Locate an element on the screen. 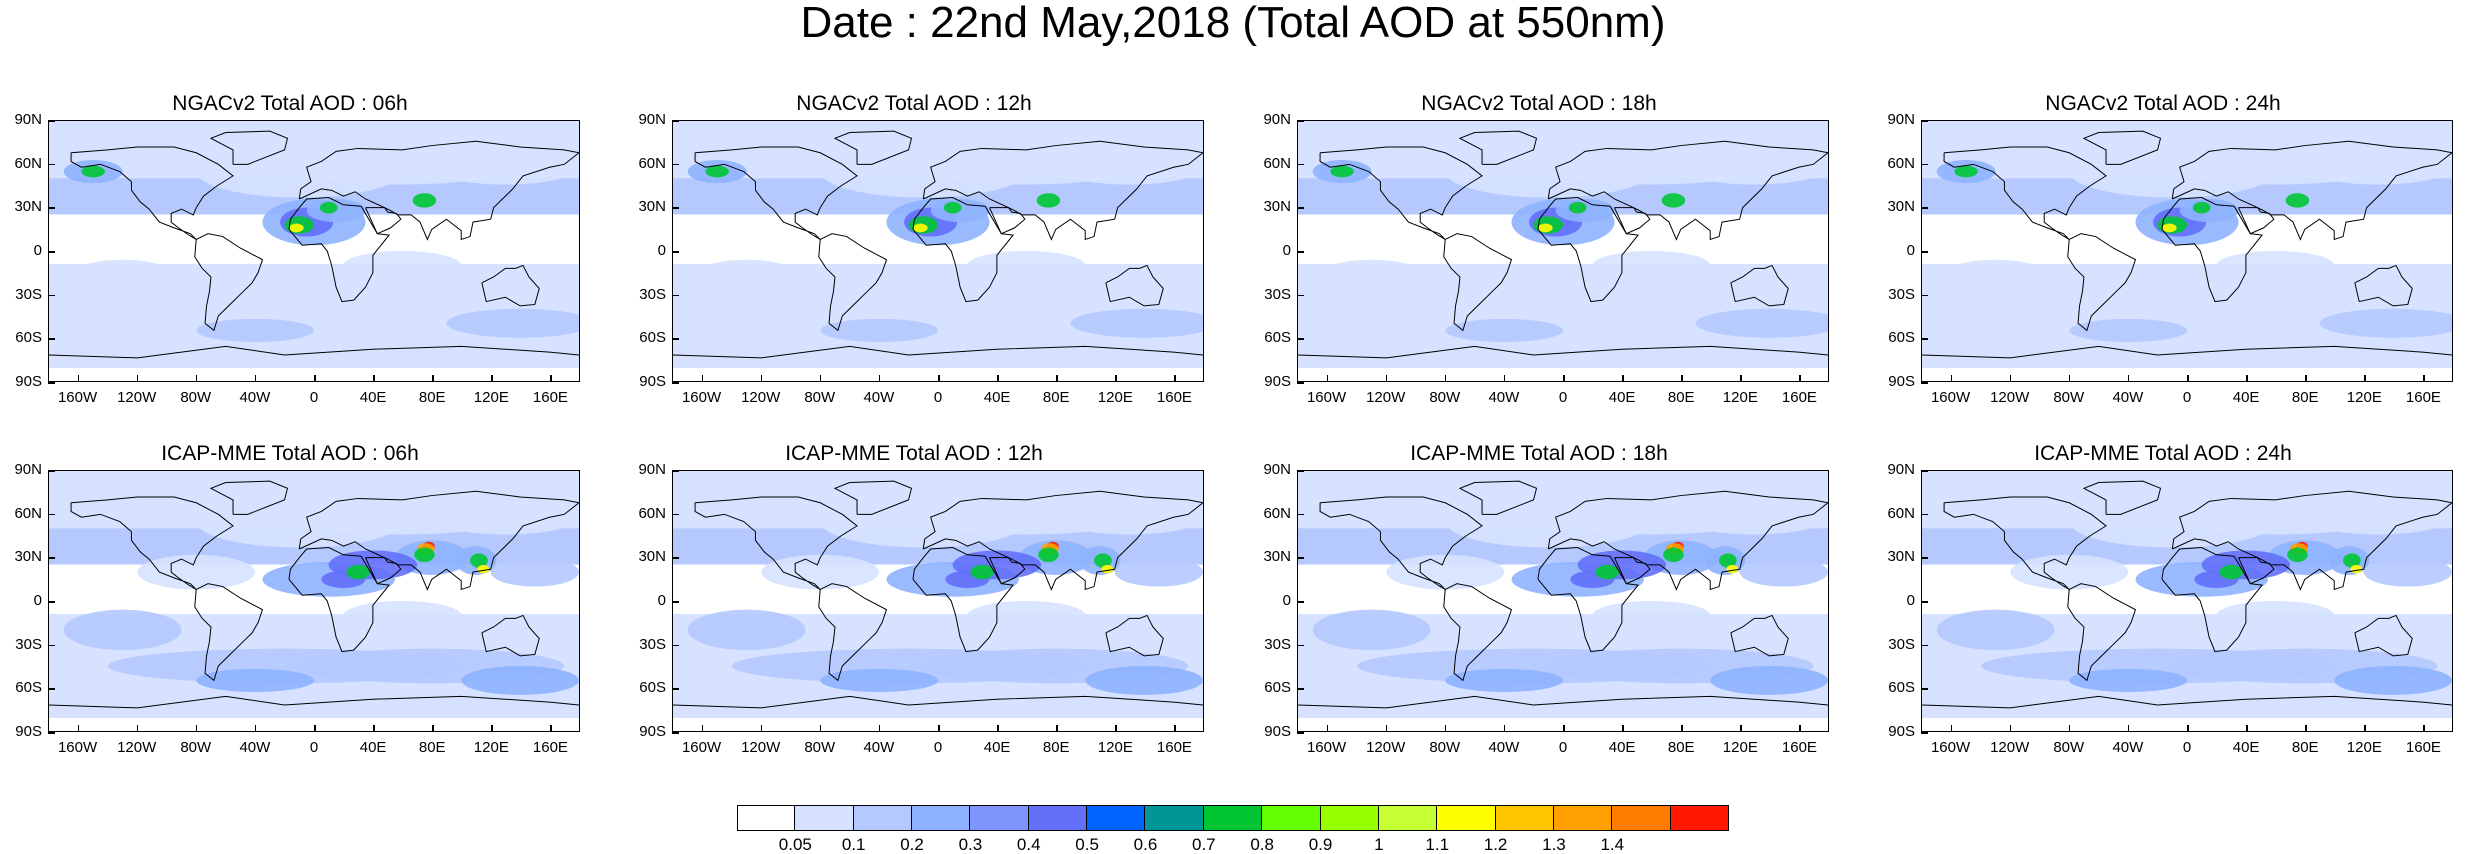 Image resolution: width=2466 pixels, height=854 pixels. colorbar-label: 1.2 is located at coordinates (1495, 844).